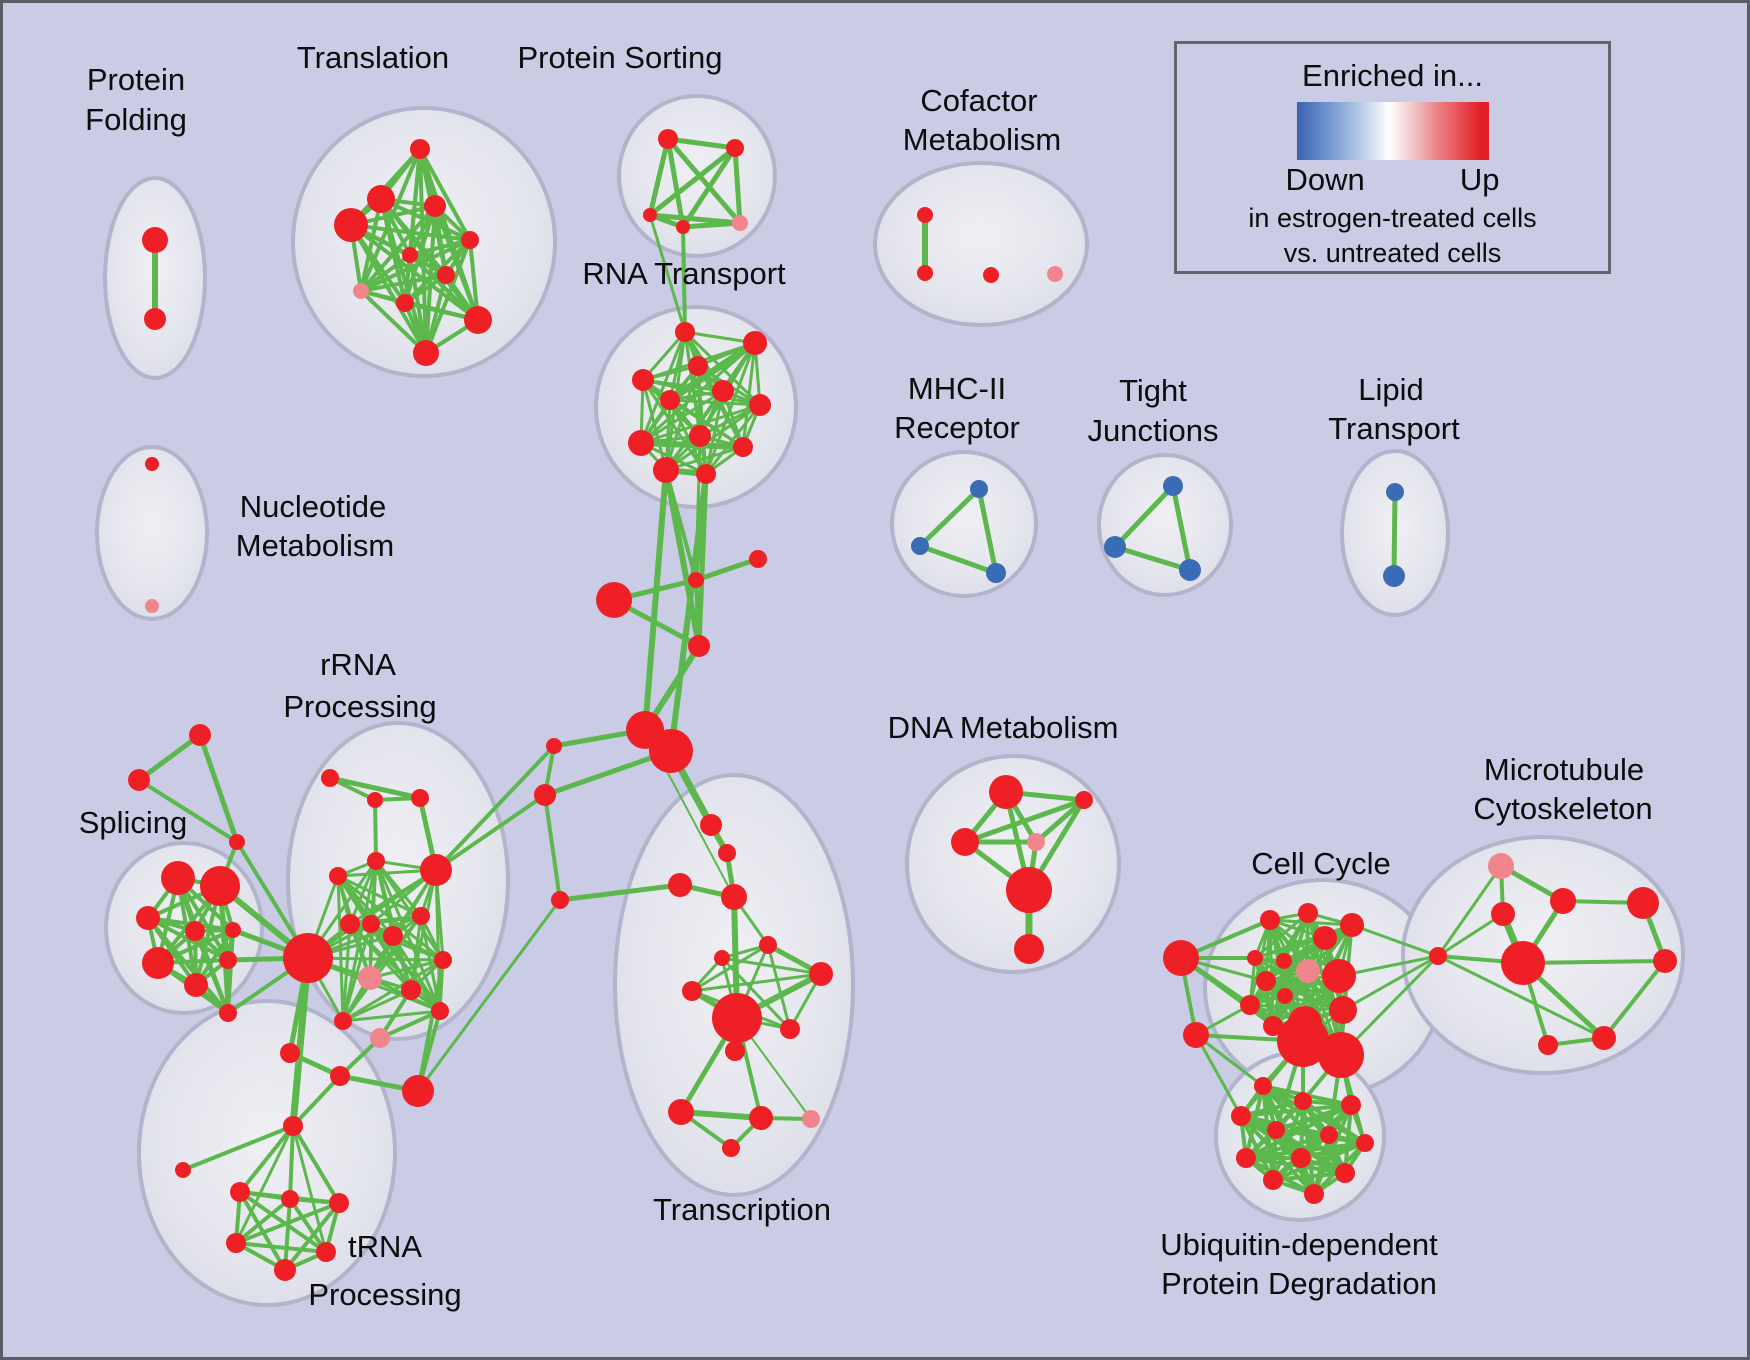  Describe the element at coordinates (1227, 992) in the screenshot. I see `edge-g1-g13` at that location.